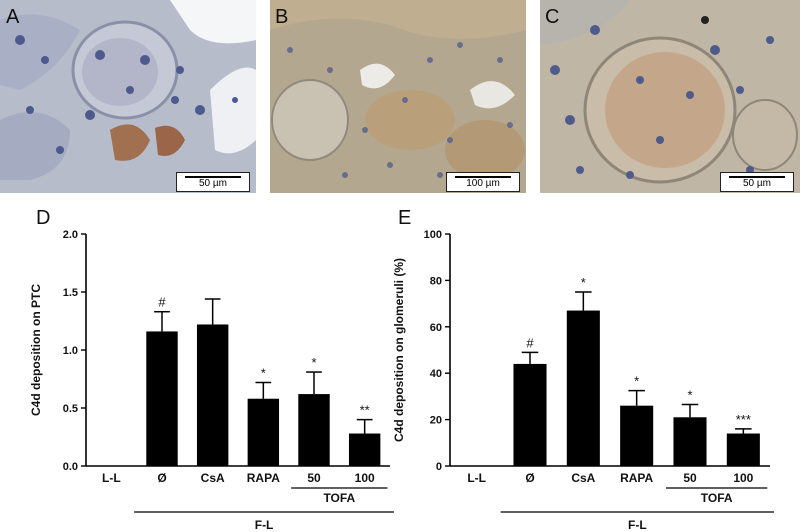 The height and width of the screenshot is (532, 800). What do you see at coordinates (162, 302) in the screenshot?
I see `significance-d-1: #` at bounding box center [162, 302].